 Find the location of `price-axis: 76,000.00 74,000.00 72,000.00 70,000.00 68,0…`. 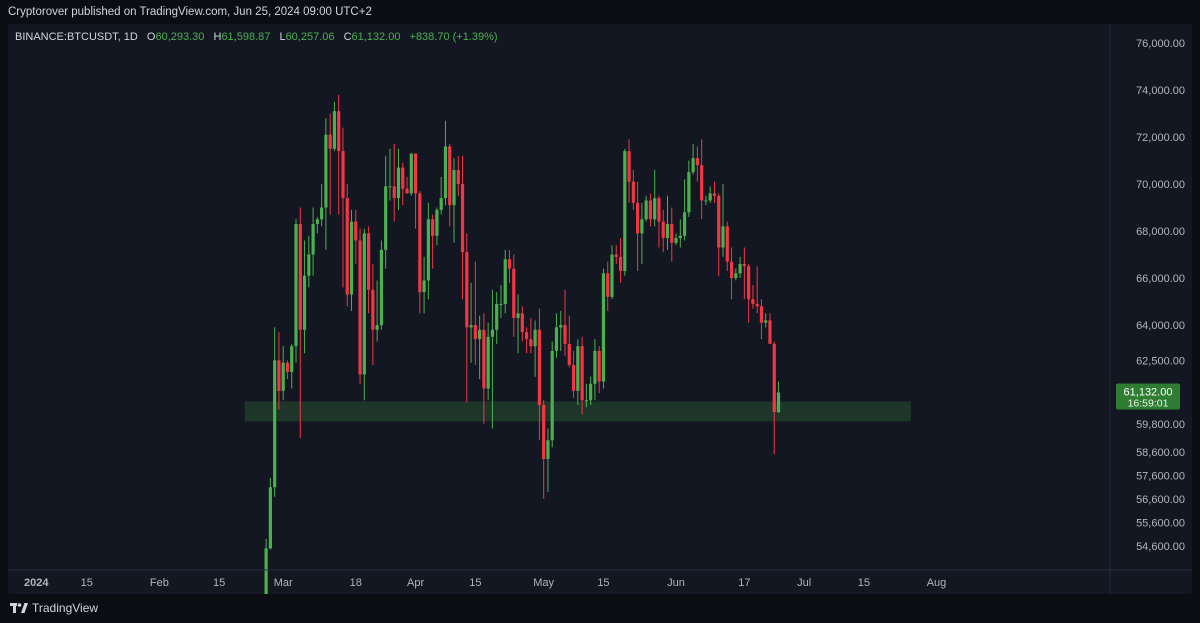

price-axis: 76,000.00 74,000.00 72,000.00 70,000.00 68,0… is located at coordinates (1160, 295).